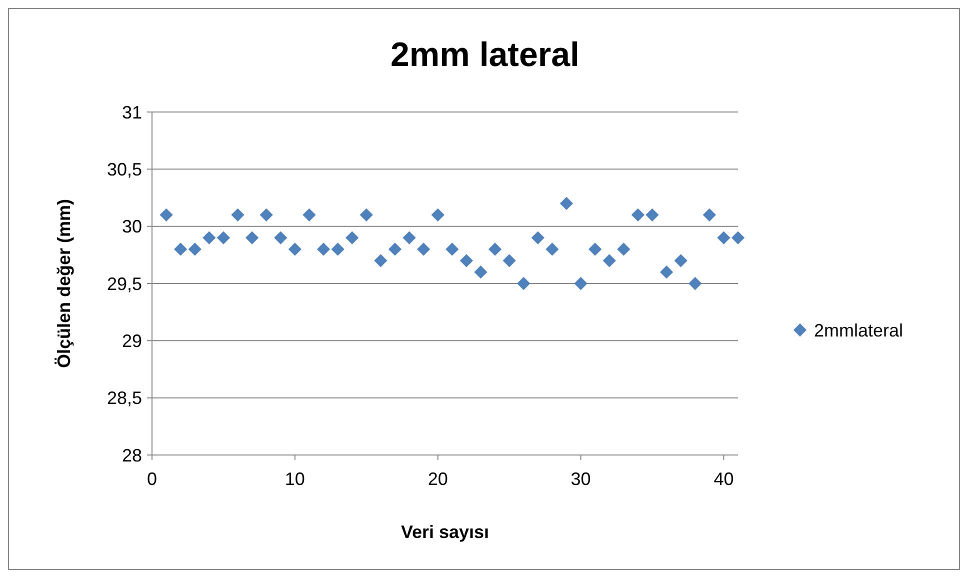 This screenshot has width=968, height=578. What do you see at coordinates (64, 283) in the screenshot?
I see `y-axis-title: Ölçülen değer (mm)` at bounding box center [64, 283].